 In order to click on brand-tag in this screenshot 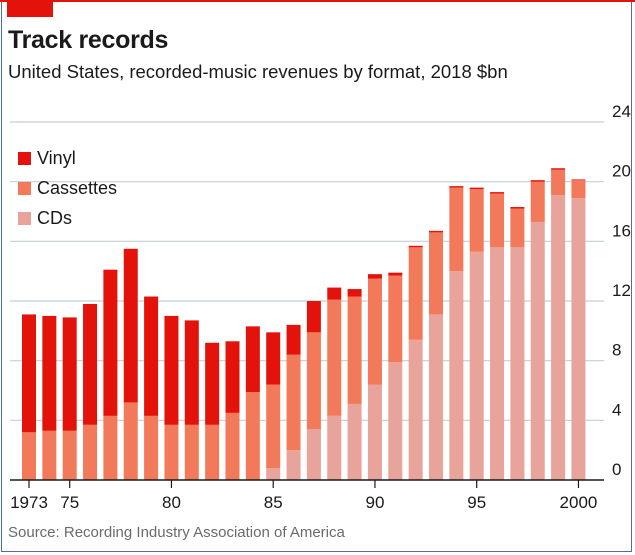, I will do `click(30, 8)`.